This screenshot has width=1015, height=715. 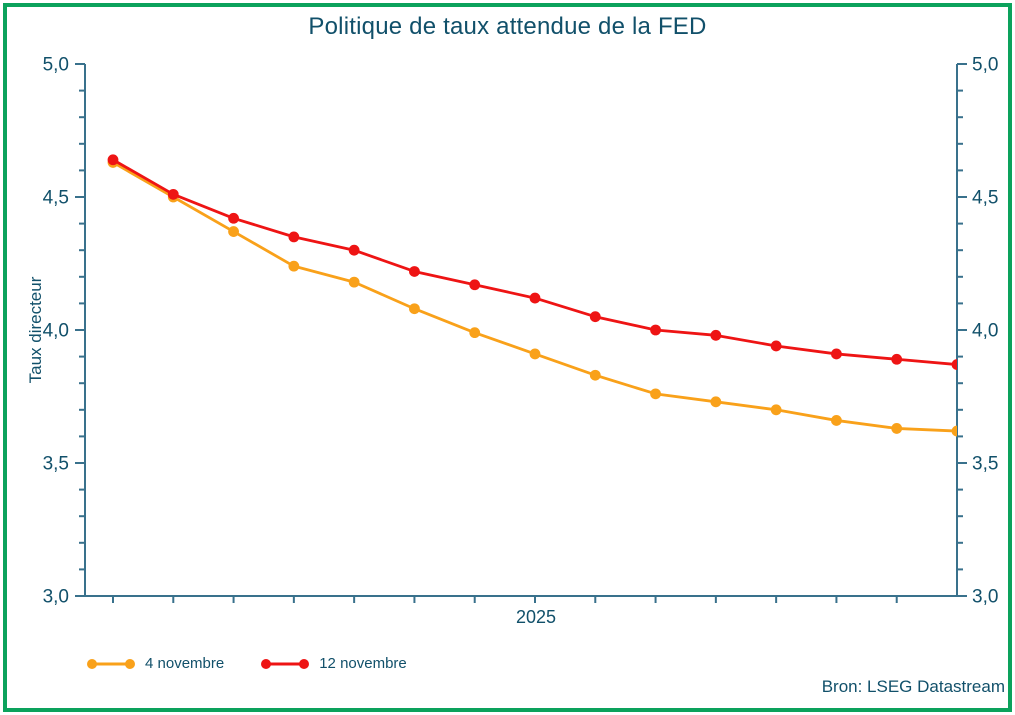 What do you see at coordinates (985, 464) in the screenshot?
I see `y-tick-label-right: 3,5` at bounding box center [985, 464].